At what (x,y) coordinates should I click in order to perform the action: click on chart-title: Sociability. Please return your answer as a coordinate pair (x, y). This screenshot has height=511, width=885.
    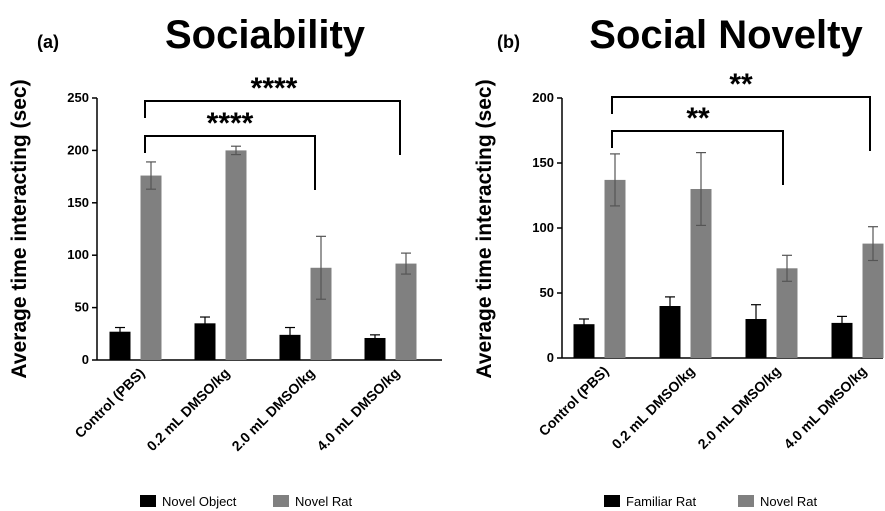
    Looking at the image, I should click on (265, 35).